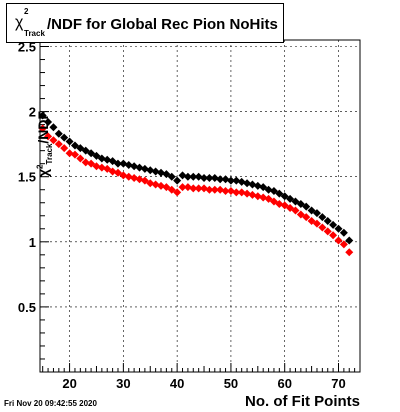  I want to click on x-tick-label: 60, so click(284, 383).